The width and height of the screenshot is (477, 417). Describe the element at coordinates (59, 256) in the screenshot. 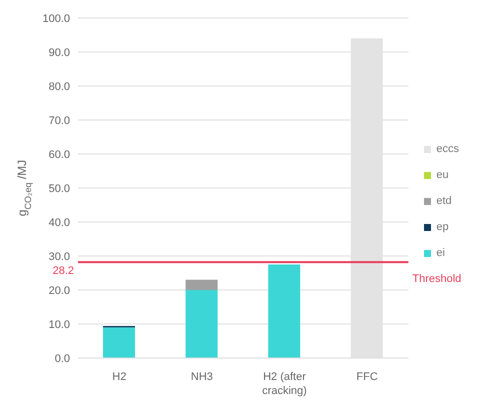

I see `y-tick-label: 30.0` at that location.